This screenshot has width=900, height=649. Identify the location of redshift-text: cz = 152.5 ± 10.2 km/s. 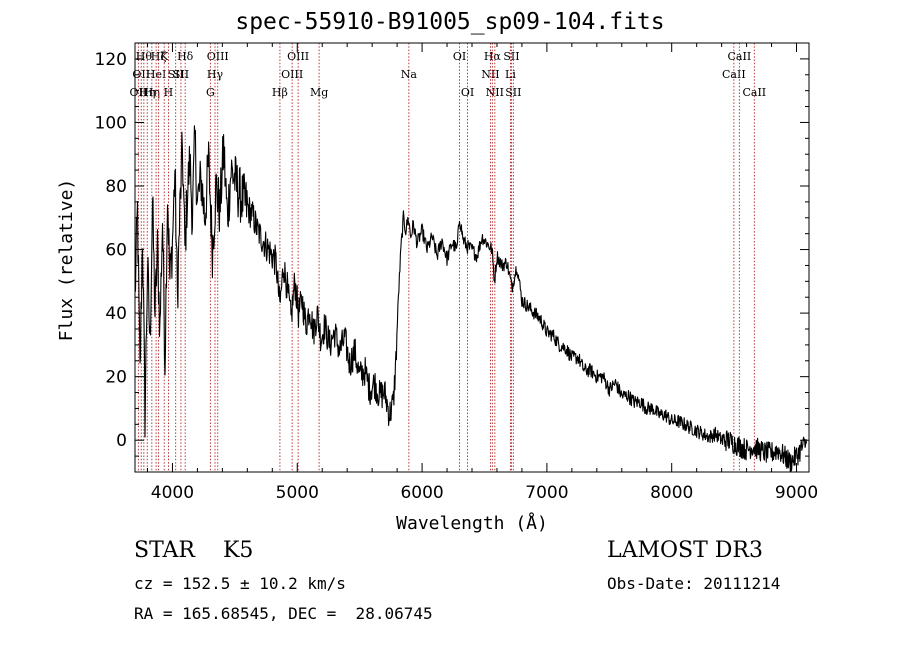
(240, 583).